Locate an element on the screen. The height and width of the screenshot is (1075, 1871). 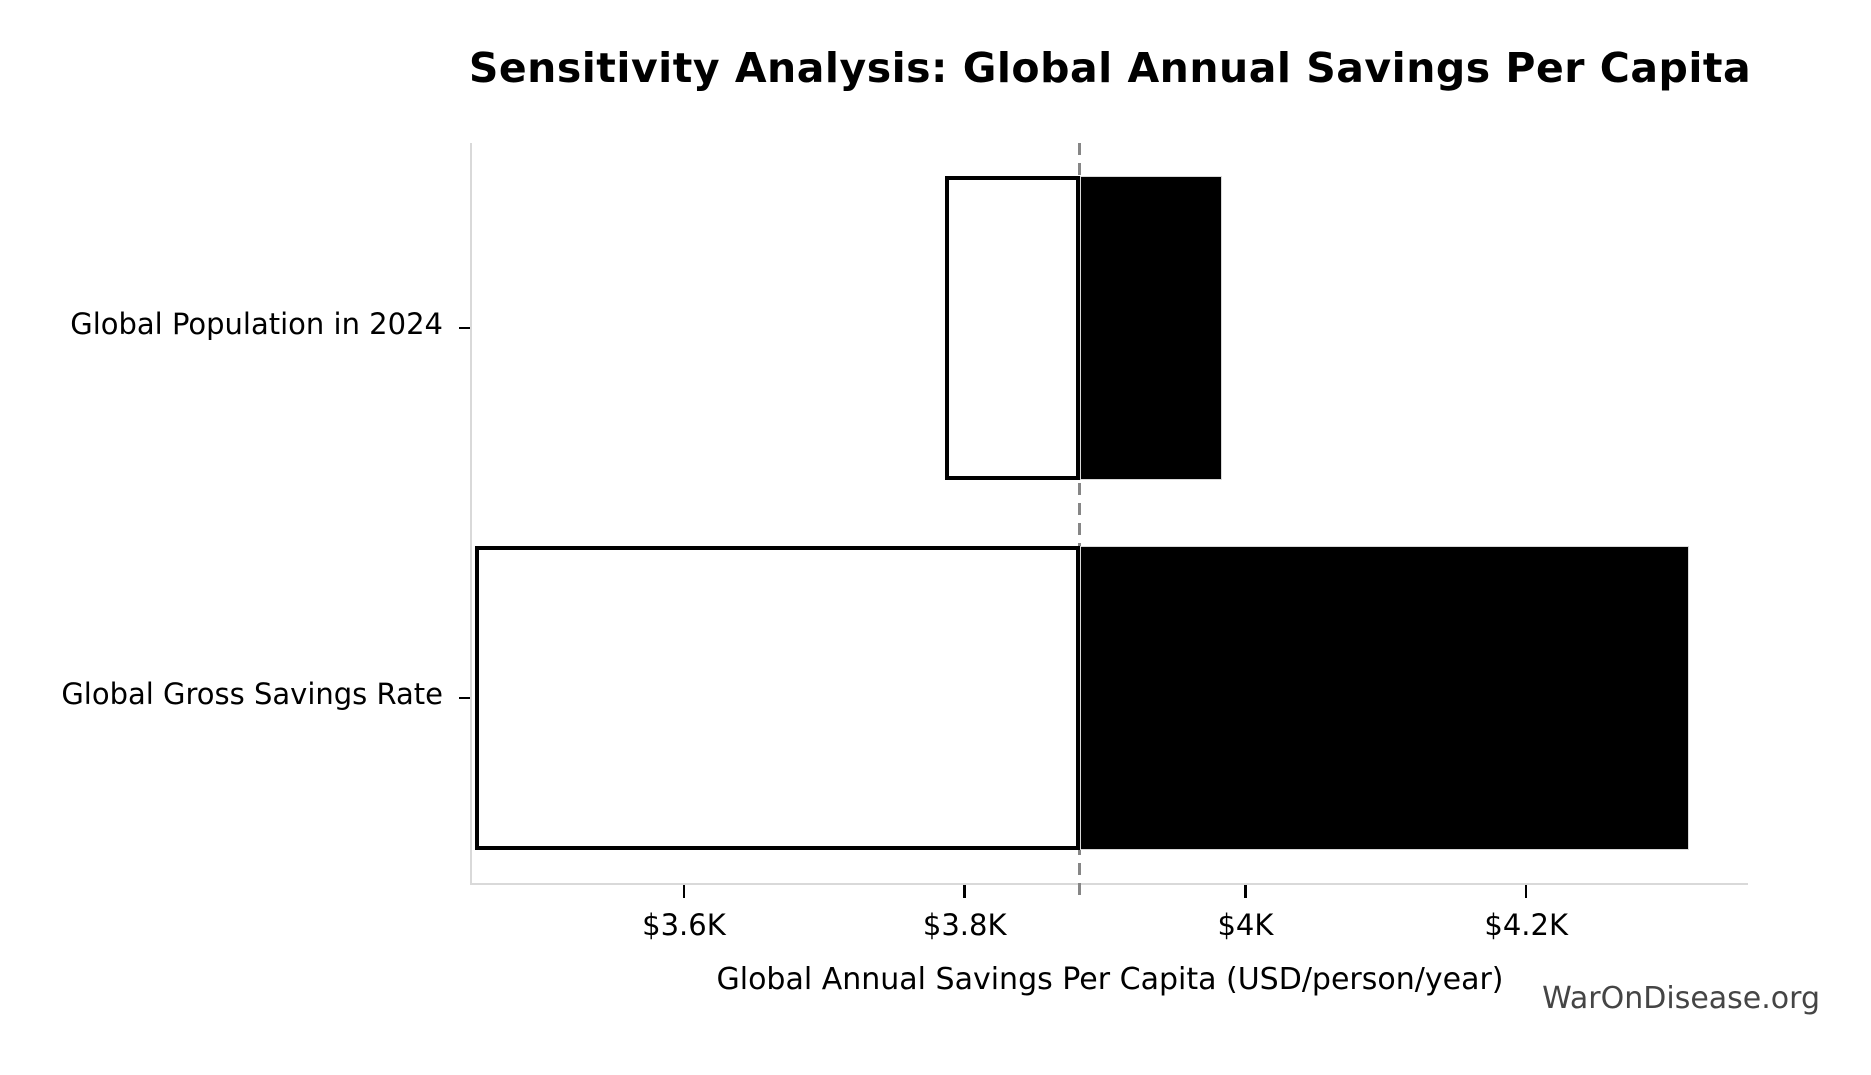
y-tick-label: Global Population in 2024 is located at coordinates (256, 324).